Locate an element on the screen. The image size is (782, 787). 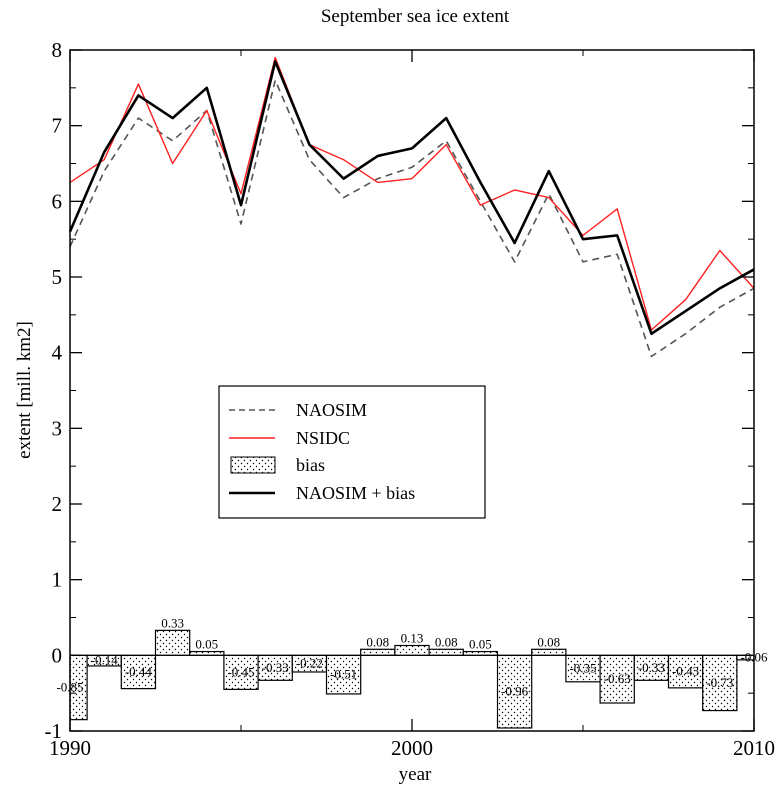
y-tick-label: 1 is located at coordinates (57, 580).